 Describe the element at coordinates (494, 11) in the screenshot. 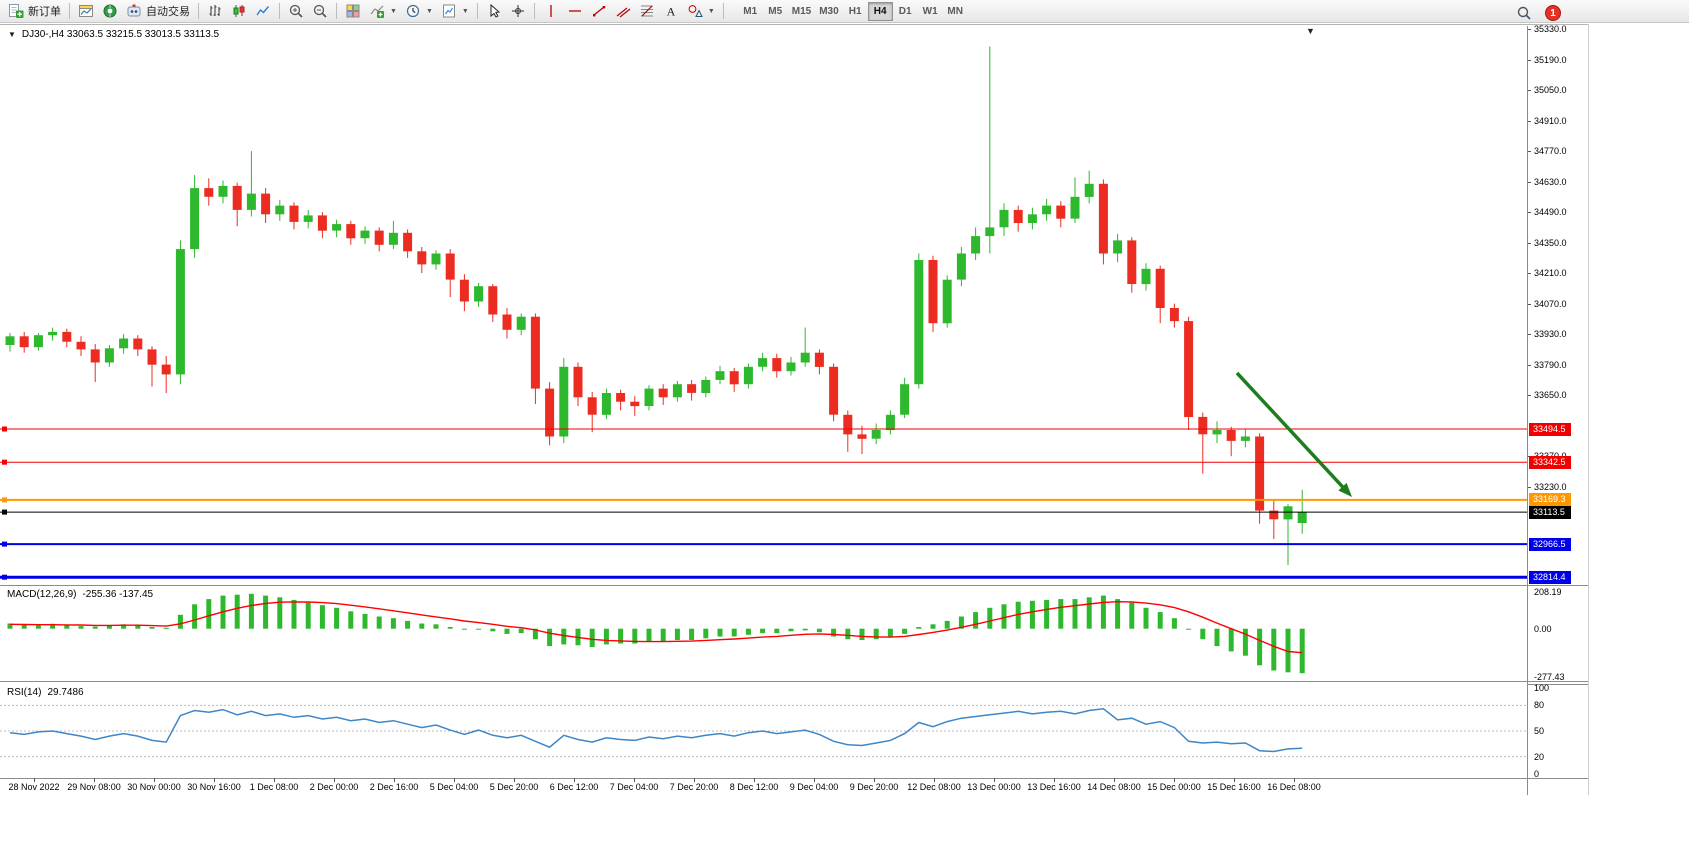

I see `cursor-button` at that location.